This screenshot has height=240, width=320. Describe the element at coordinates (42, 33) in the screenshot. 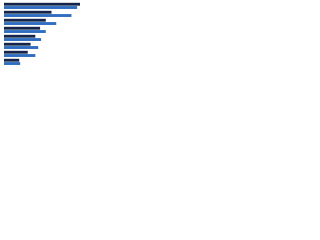

I see `chart` at that location.